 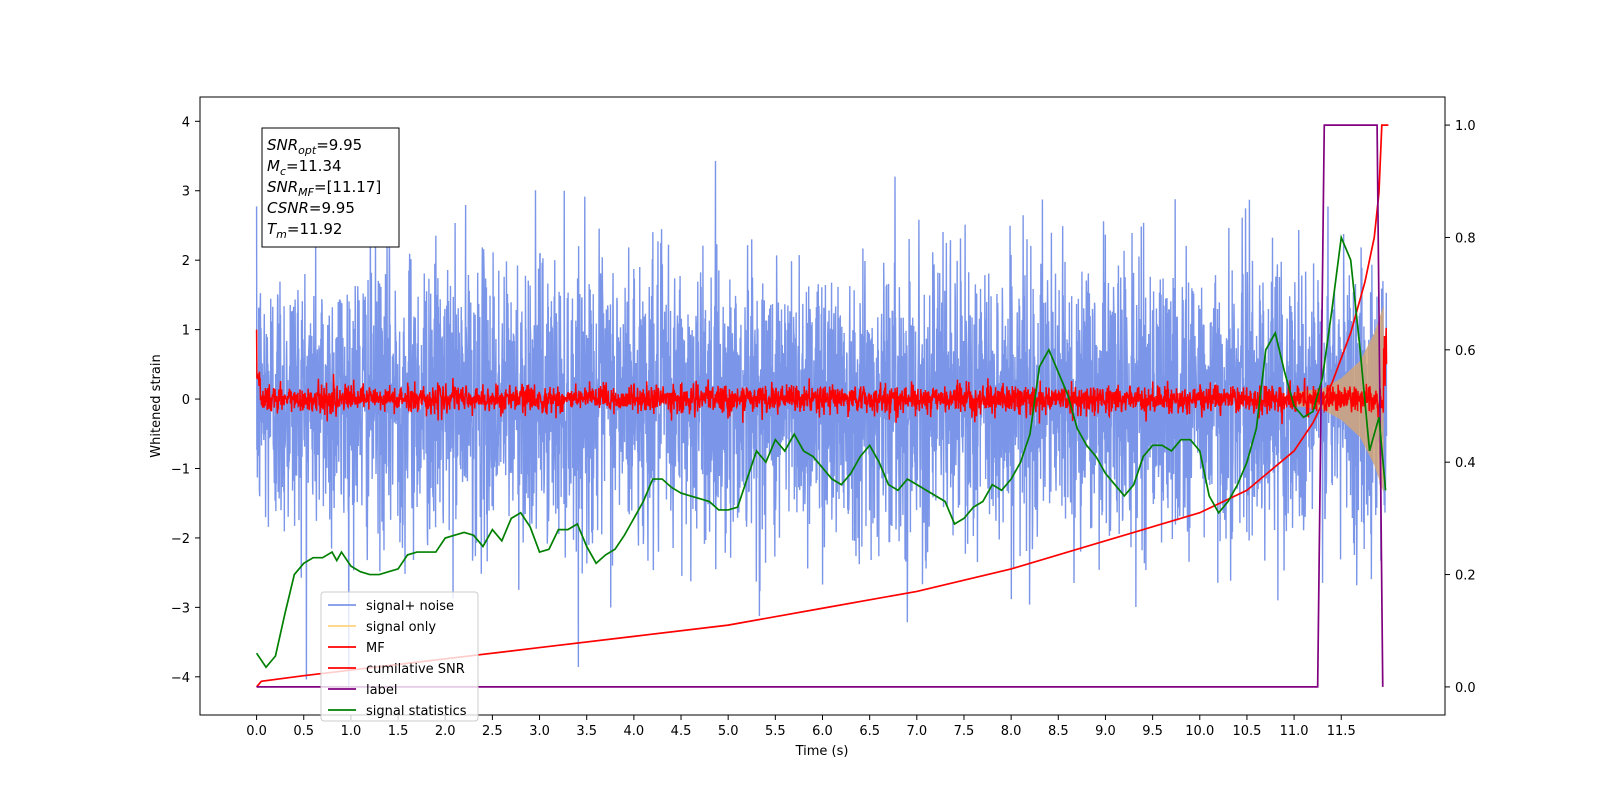 I want to click on x-tick-label: 7.5, so click(x=964, y=731).